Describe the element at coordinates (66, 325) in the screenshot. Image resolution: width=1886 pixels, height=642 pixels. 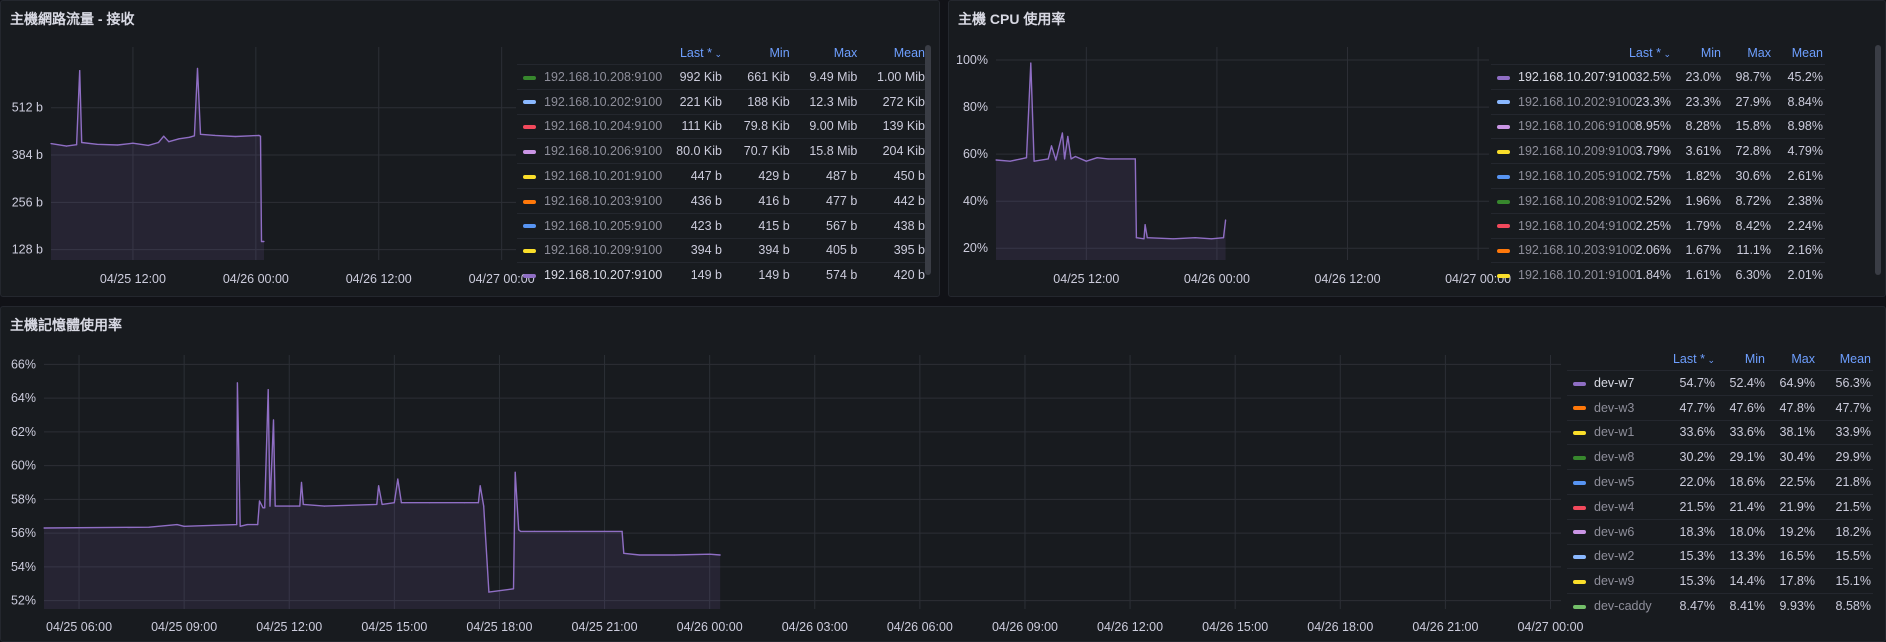
I see `panel-title: 主機記憶體使用率` at that location.